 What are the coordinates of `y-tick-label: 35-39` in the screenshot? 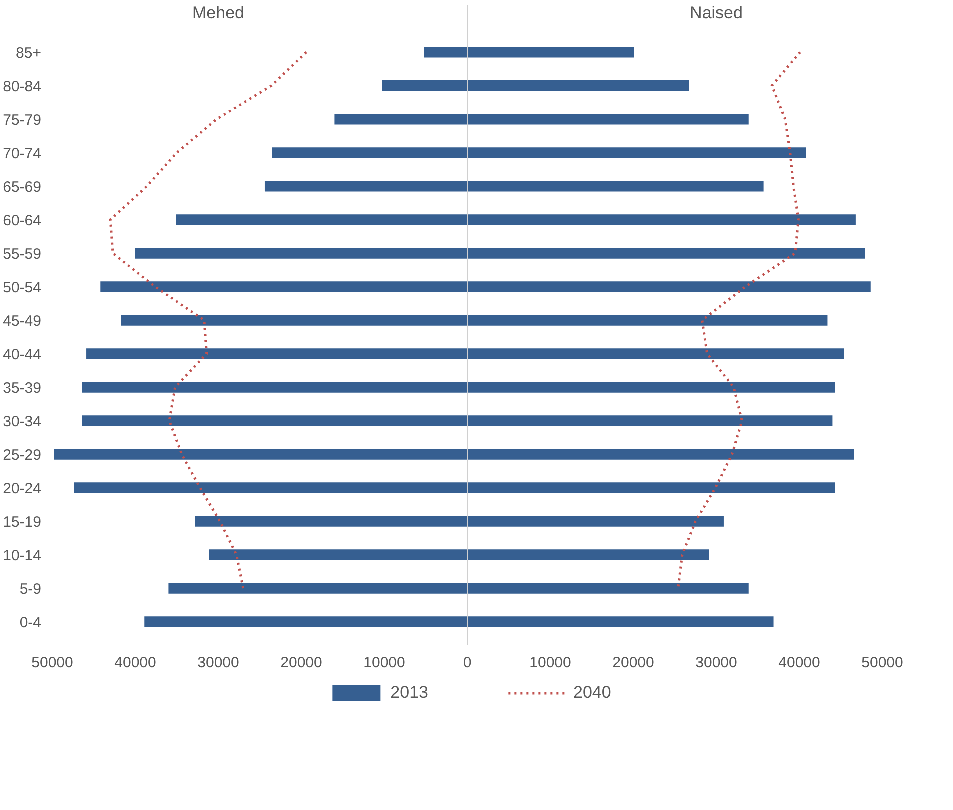 It's located at (22, 388).